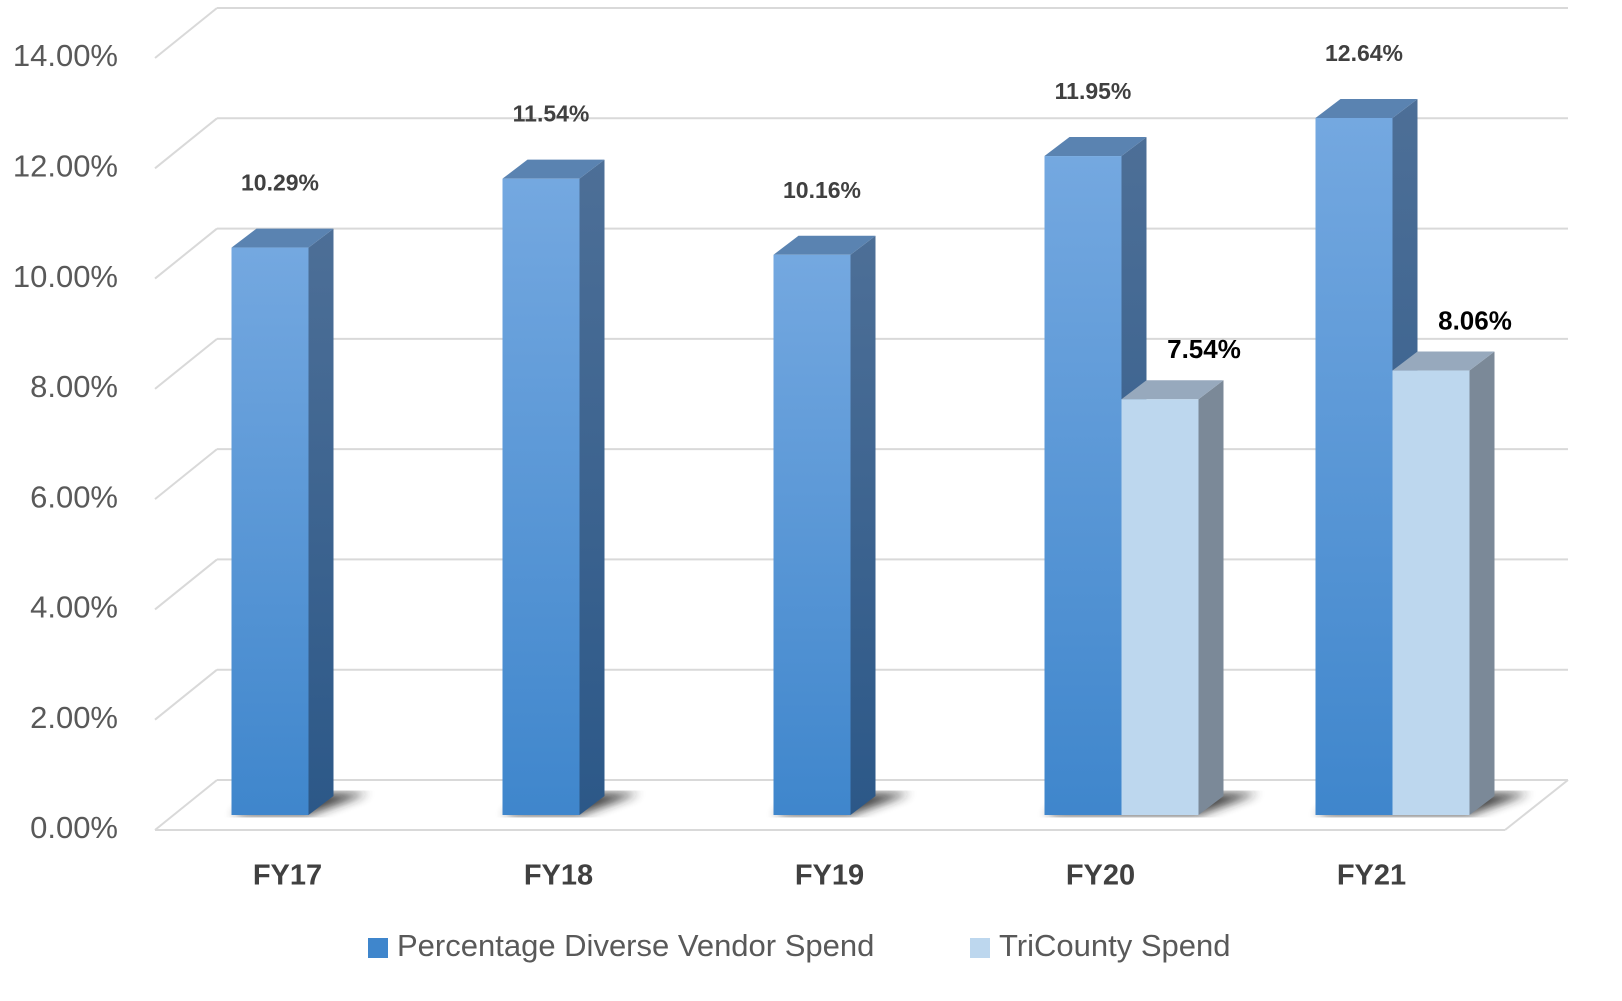  Describe the element at coordinates (551, 114) in the screenshot. I see `value-label: 11.54%` at that location.